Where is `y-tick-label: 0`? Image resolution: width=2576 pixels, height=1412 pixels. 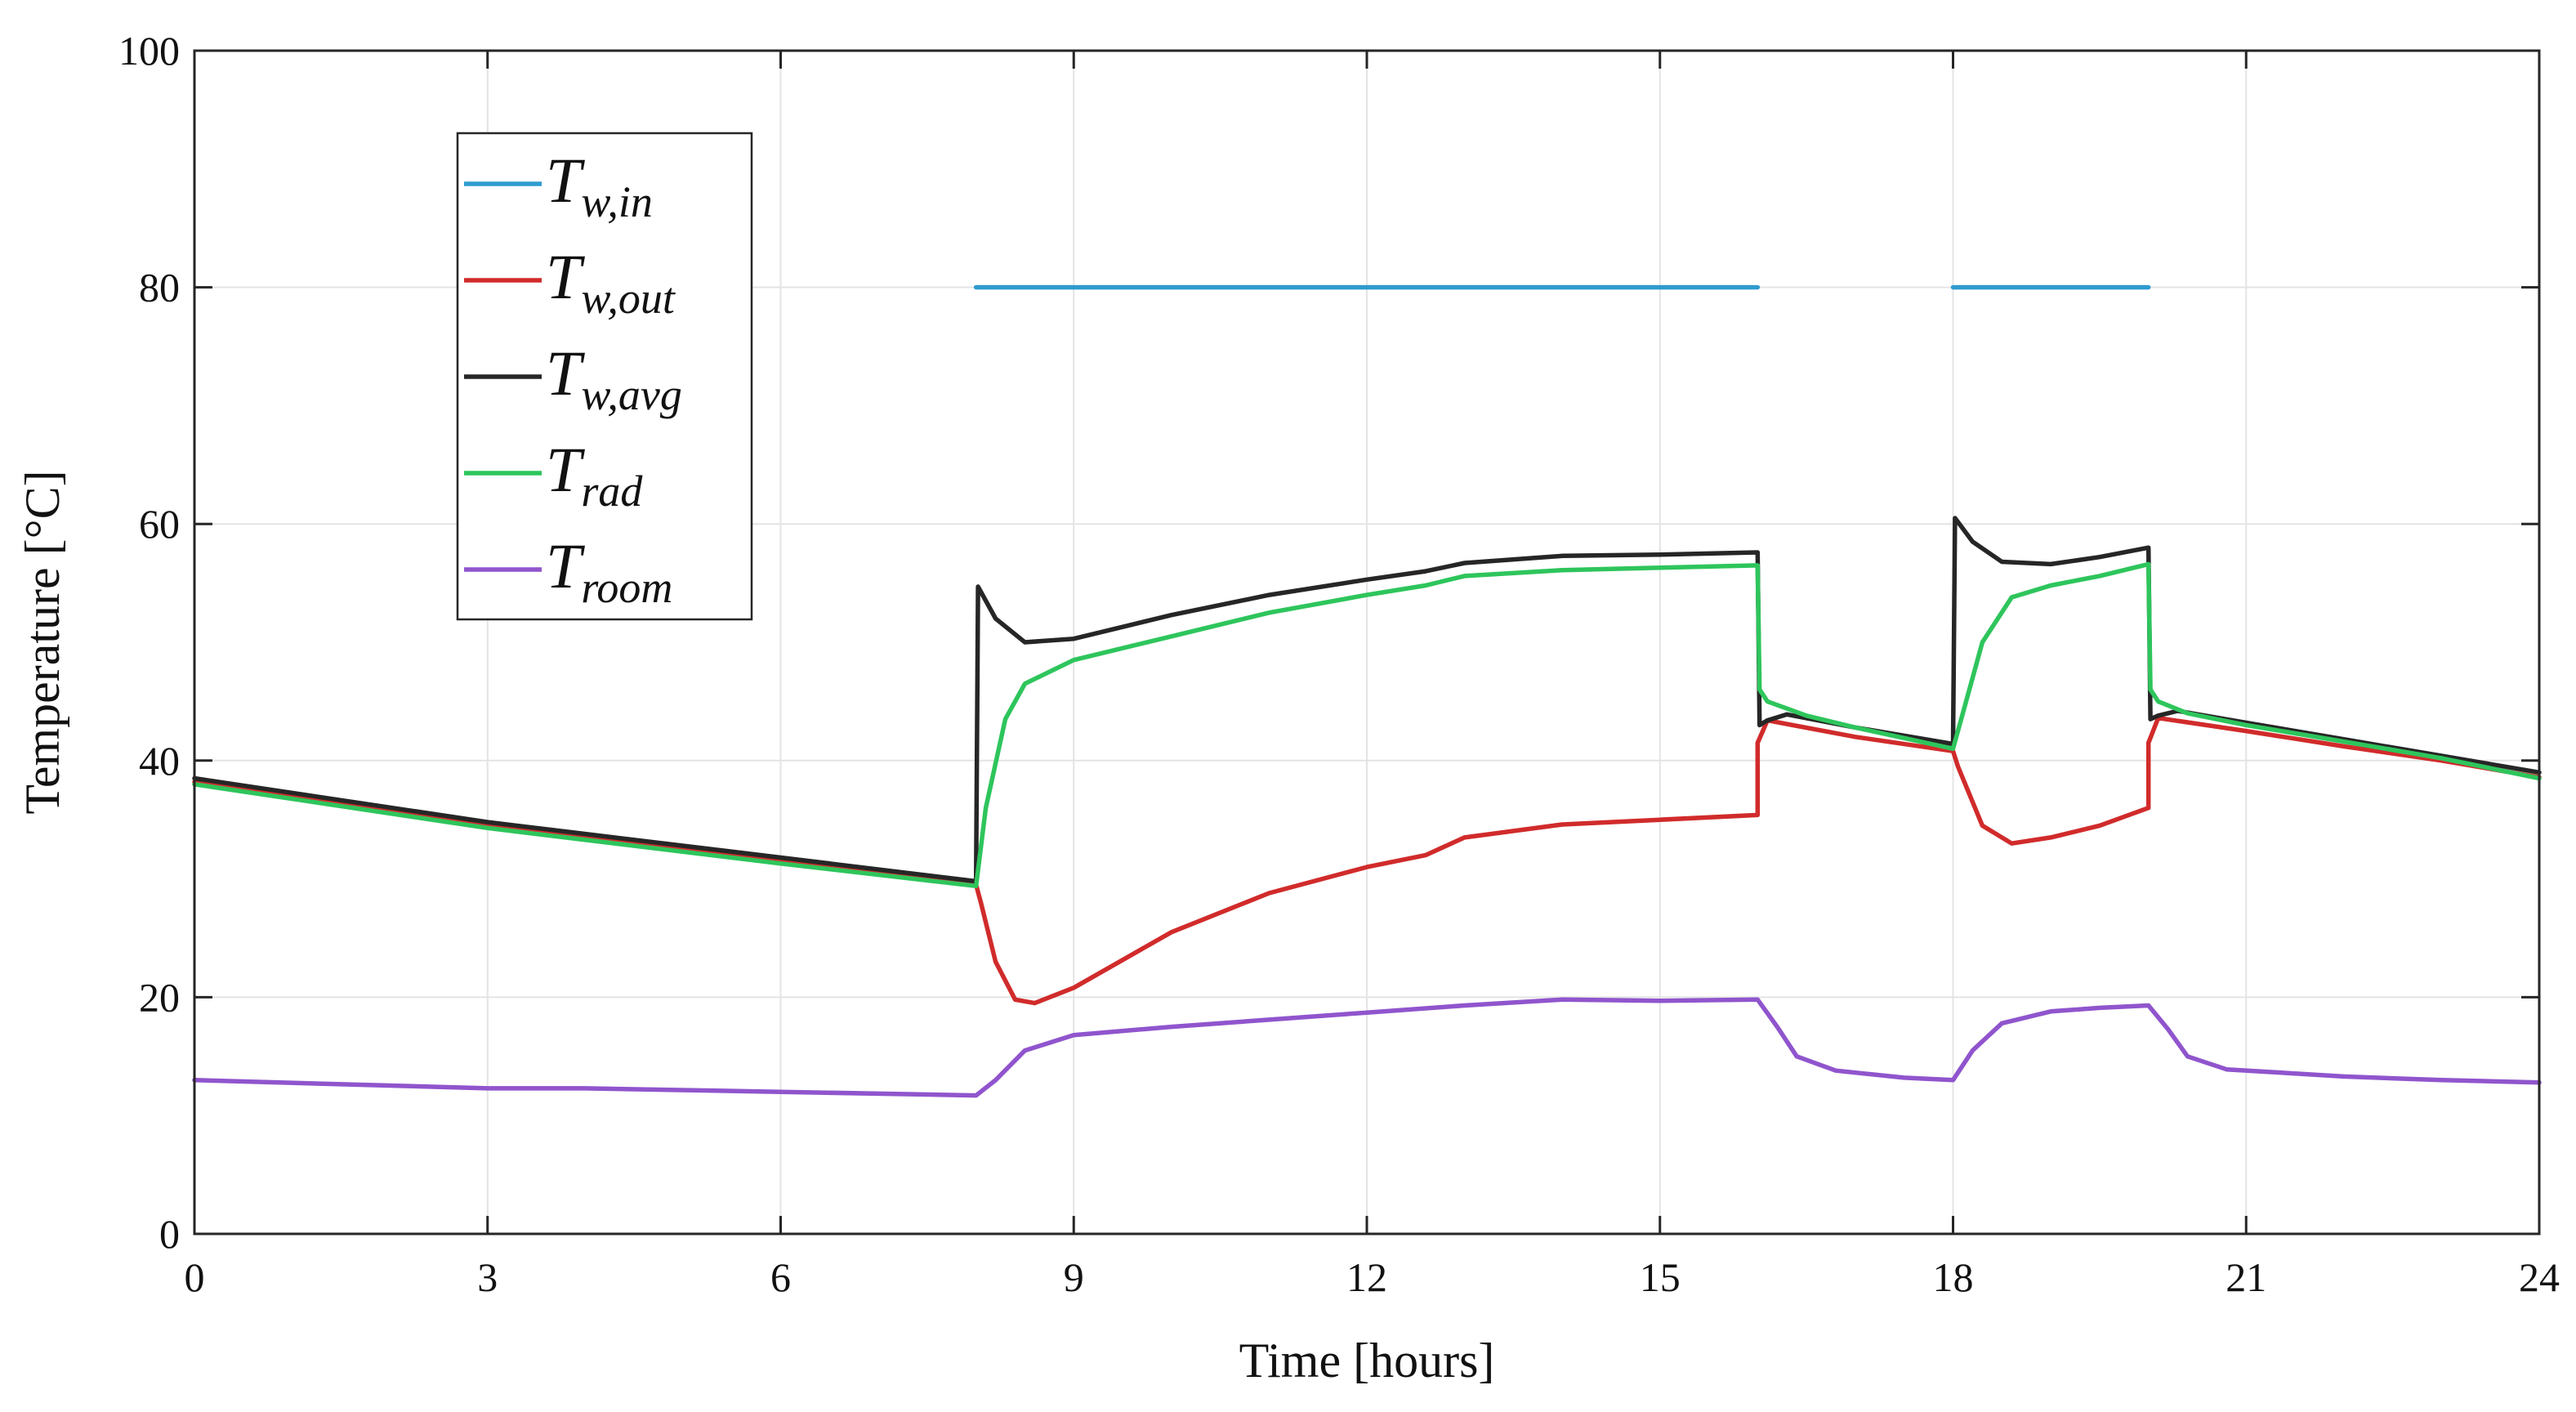 y-tick-label: 0 is located at coordinates (170, 1234).